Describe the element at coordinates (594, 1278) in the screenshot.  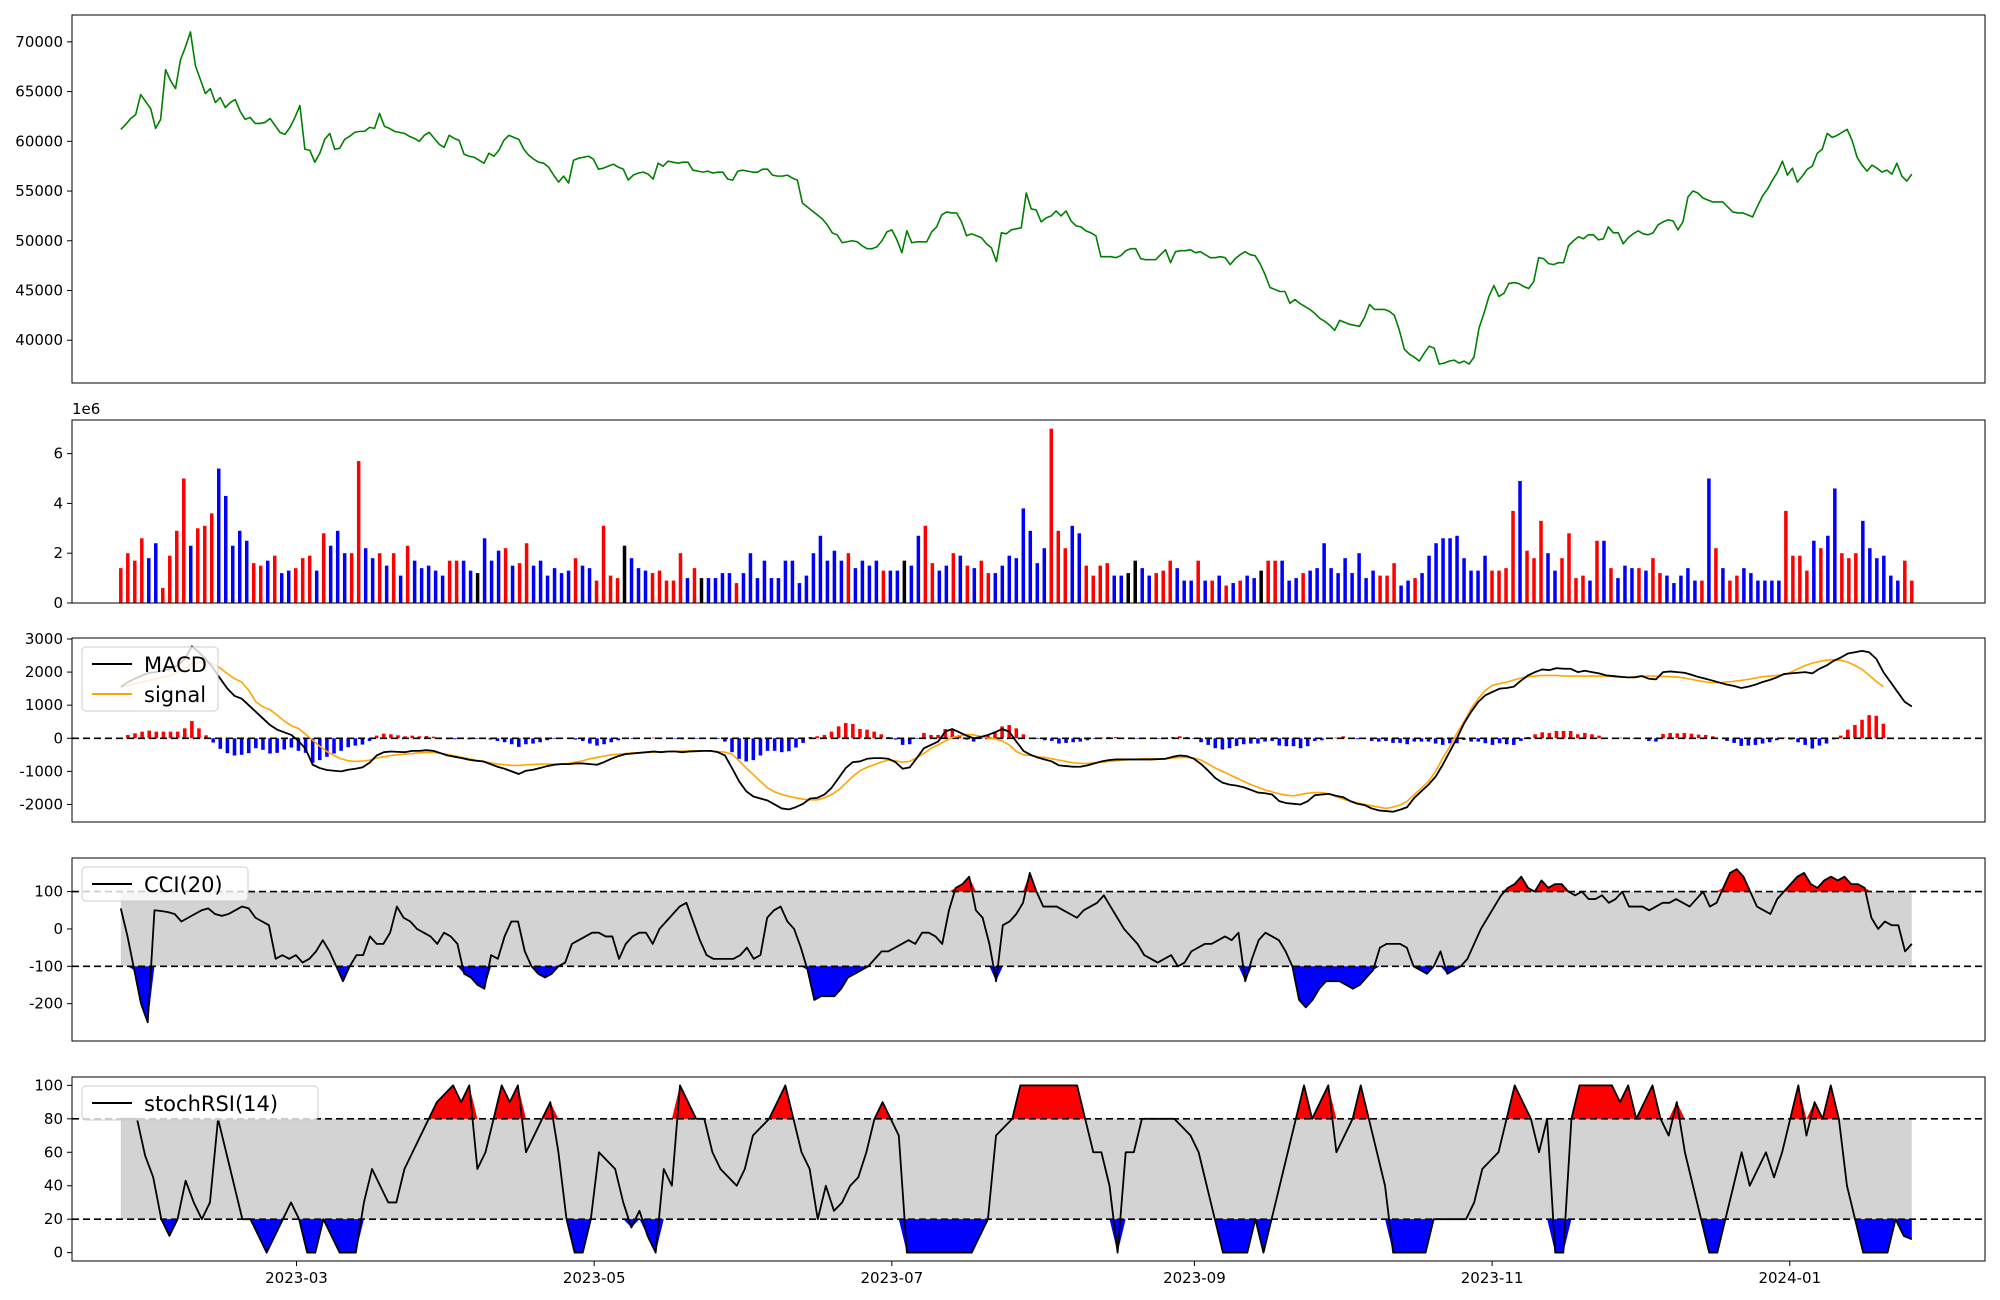
I see `xtick-label: 2023-05` at that location.